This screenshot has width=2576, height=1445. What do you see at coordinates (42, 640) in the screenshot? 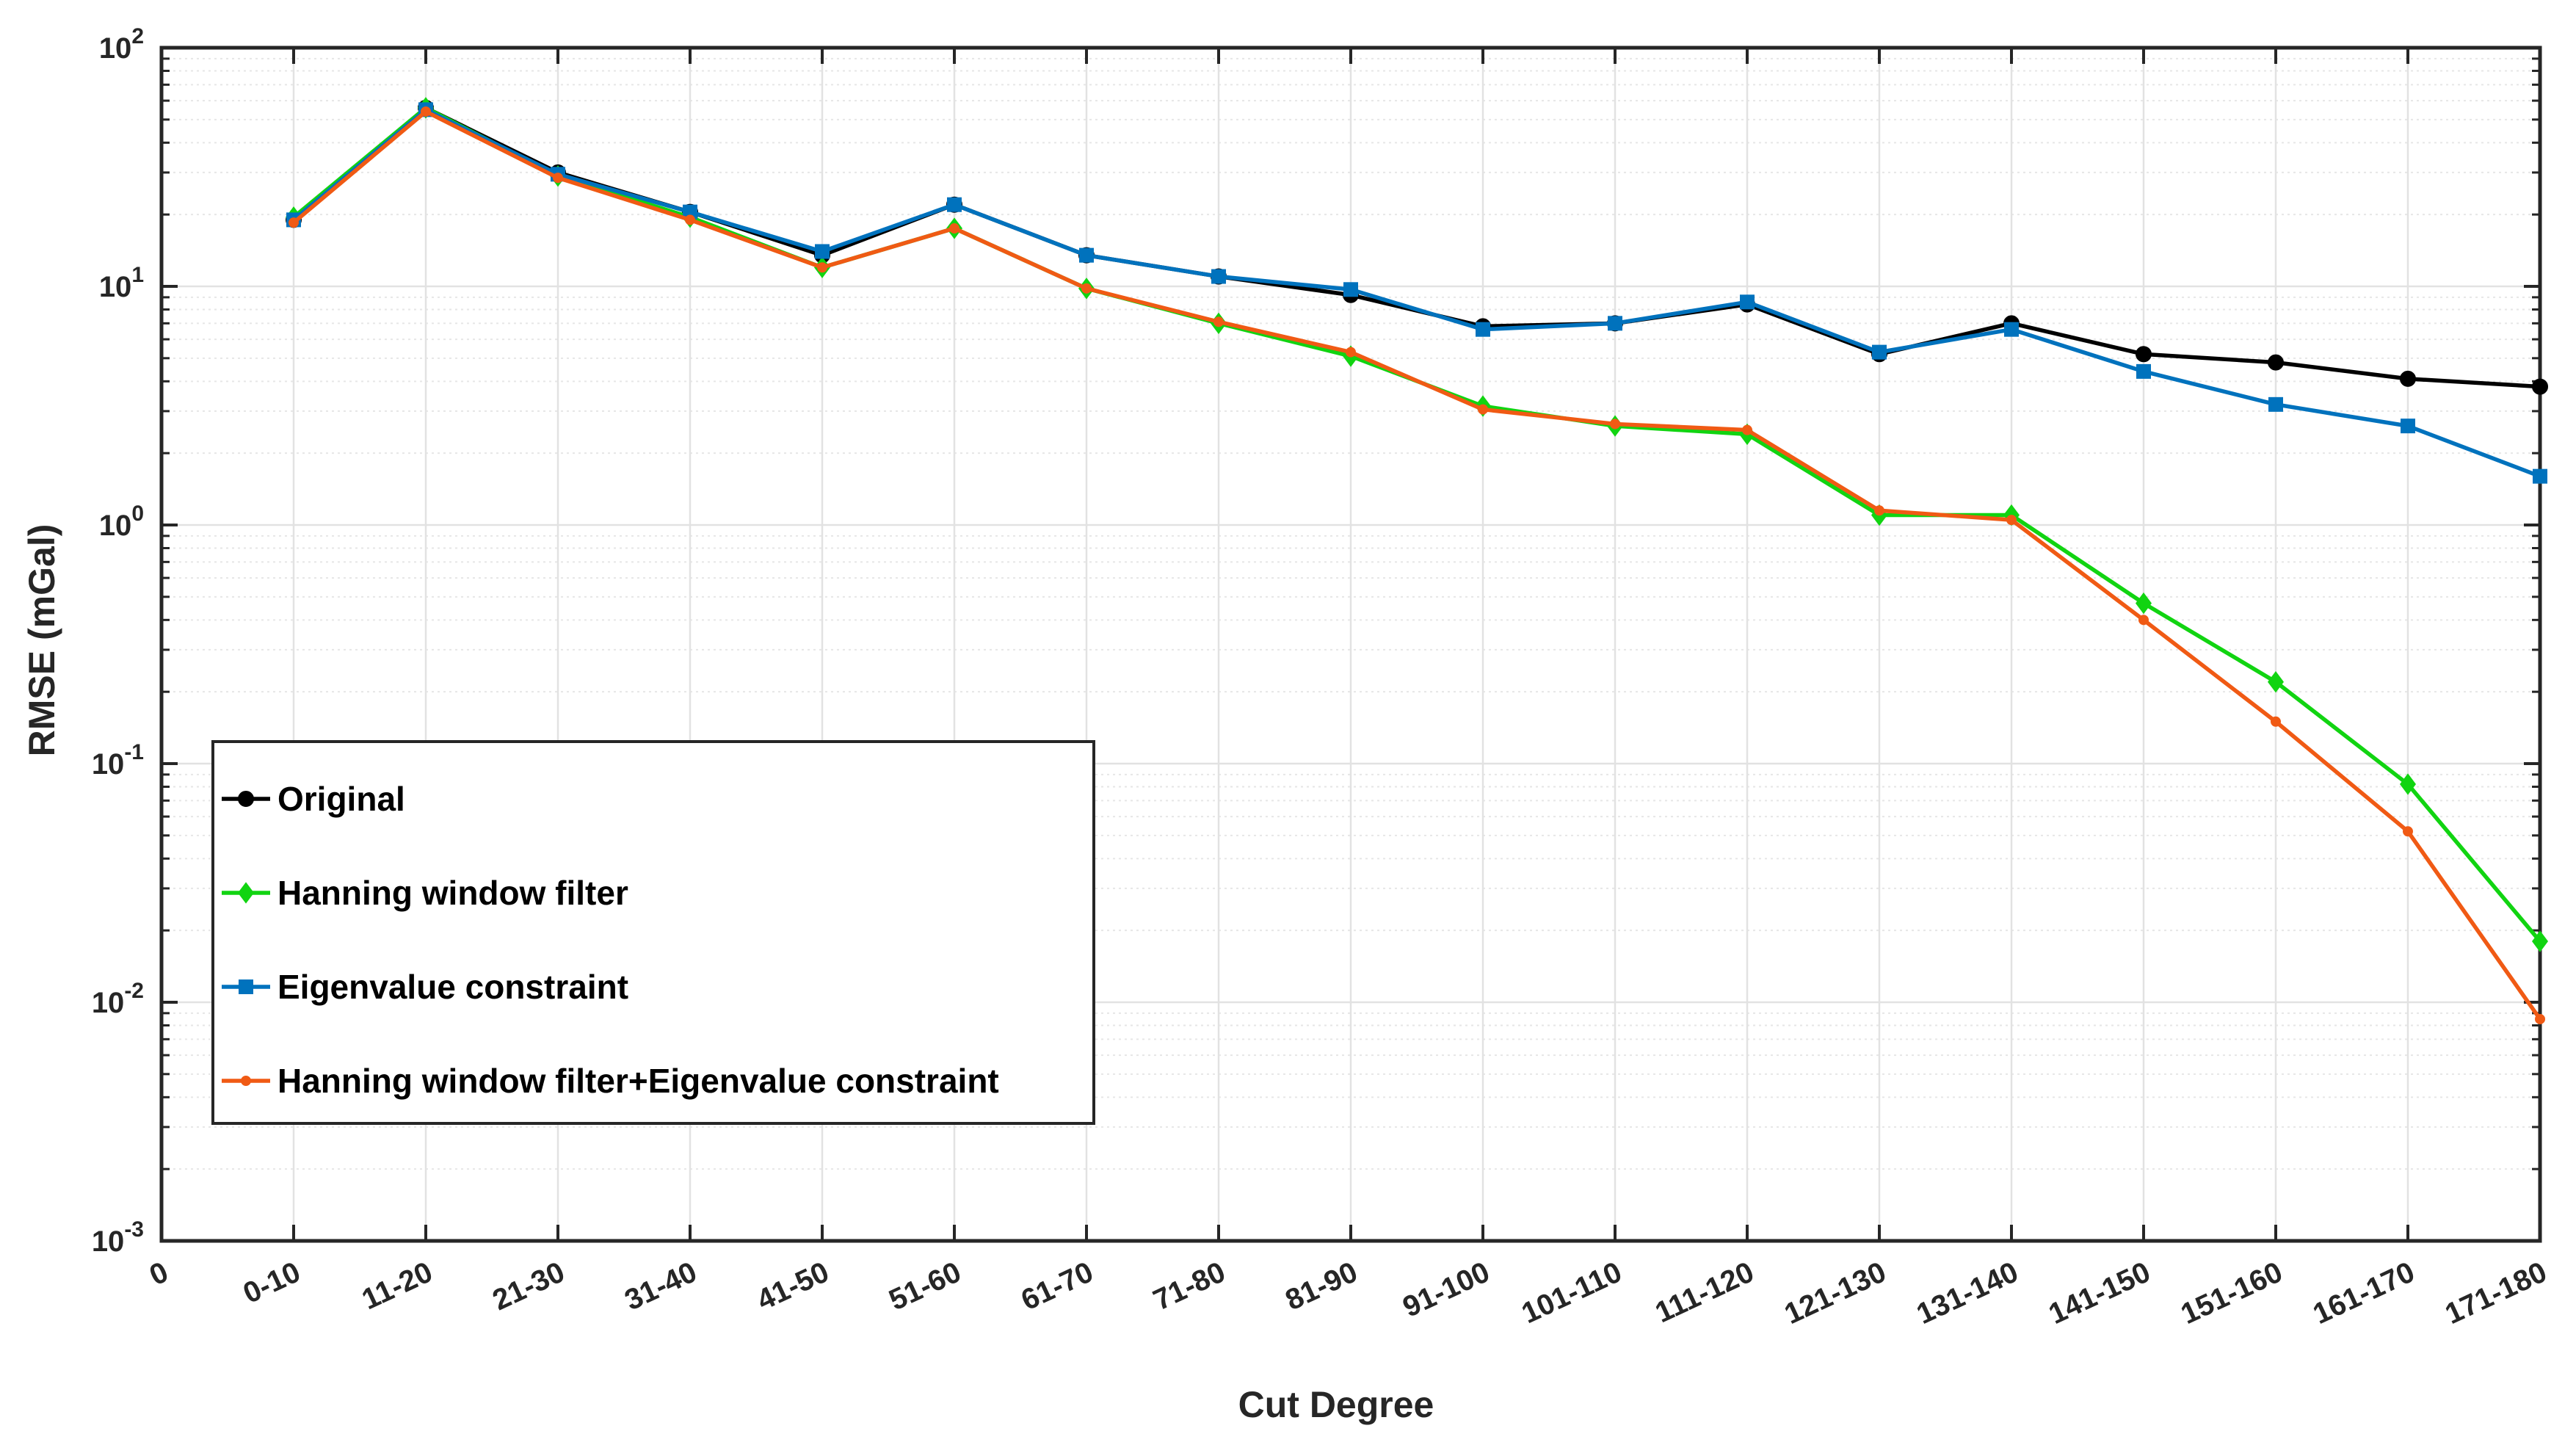
I see `y-axis-title: RMSE (mGal)` at bounding box center [42, 640].